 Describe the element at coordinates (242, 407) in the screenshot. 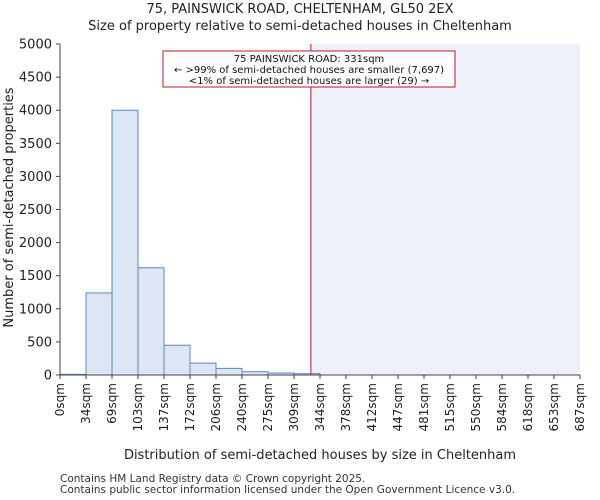

I see `x-tick-label: 240sqm` at that location.